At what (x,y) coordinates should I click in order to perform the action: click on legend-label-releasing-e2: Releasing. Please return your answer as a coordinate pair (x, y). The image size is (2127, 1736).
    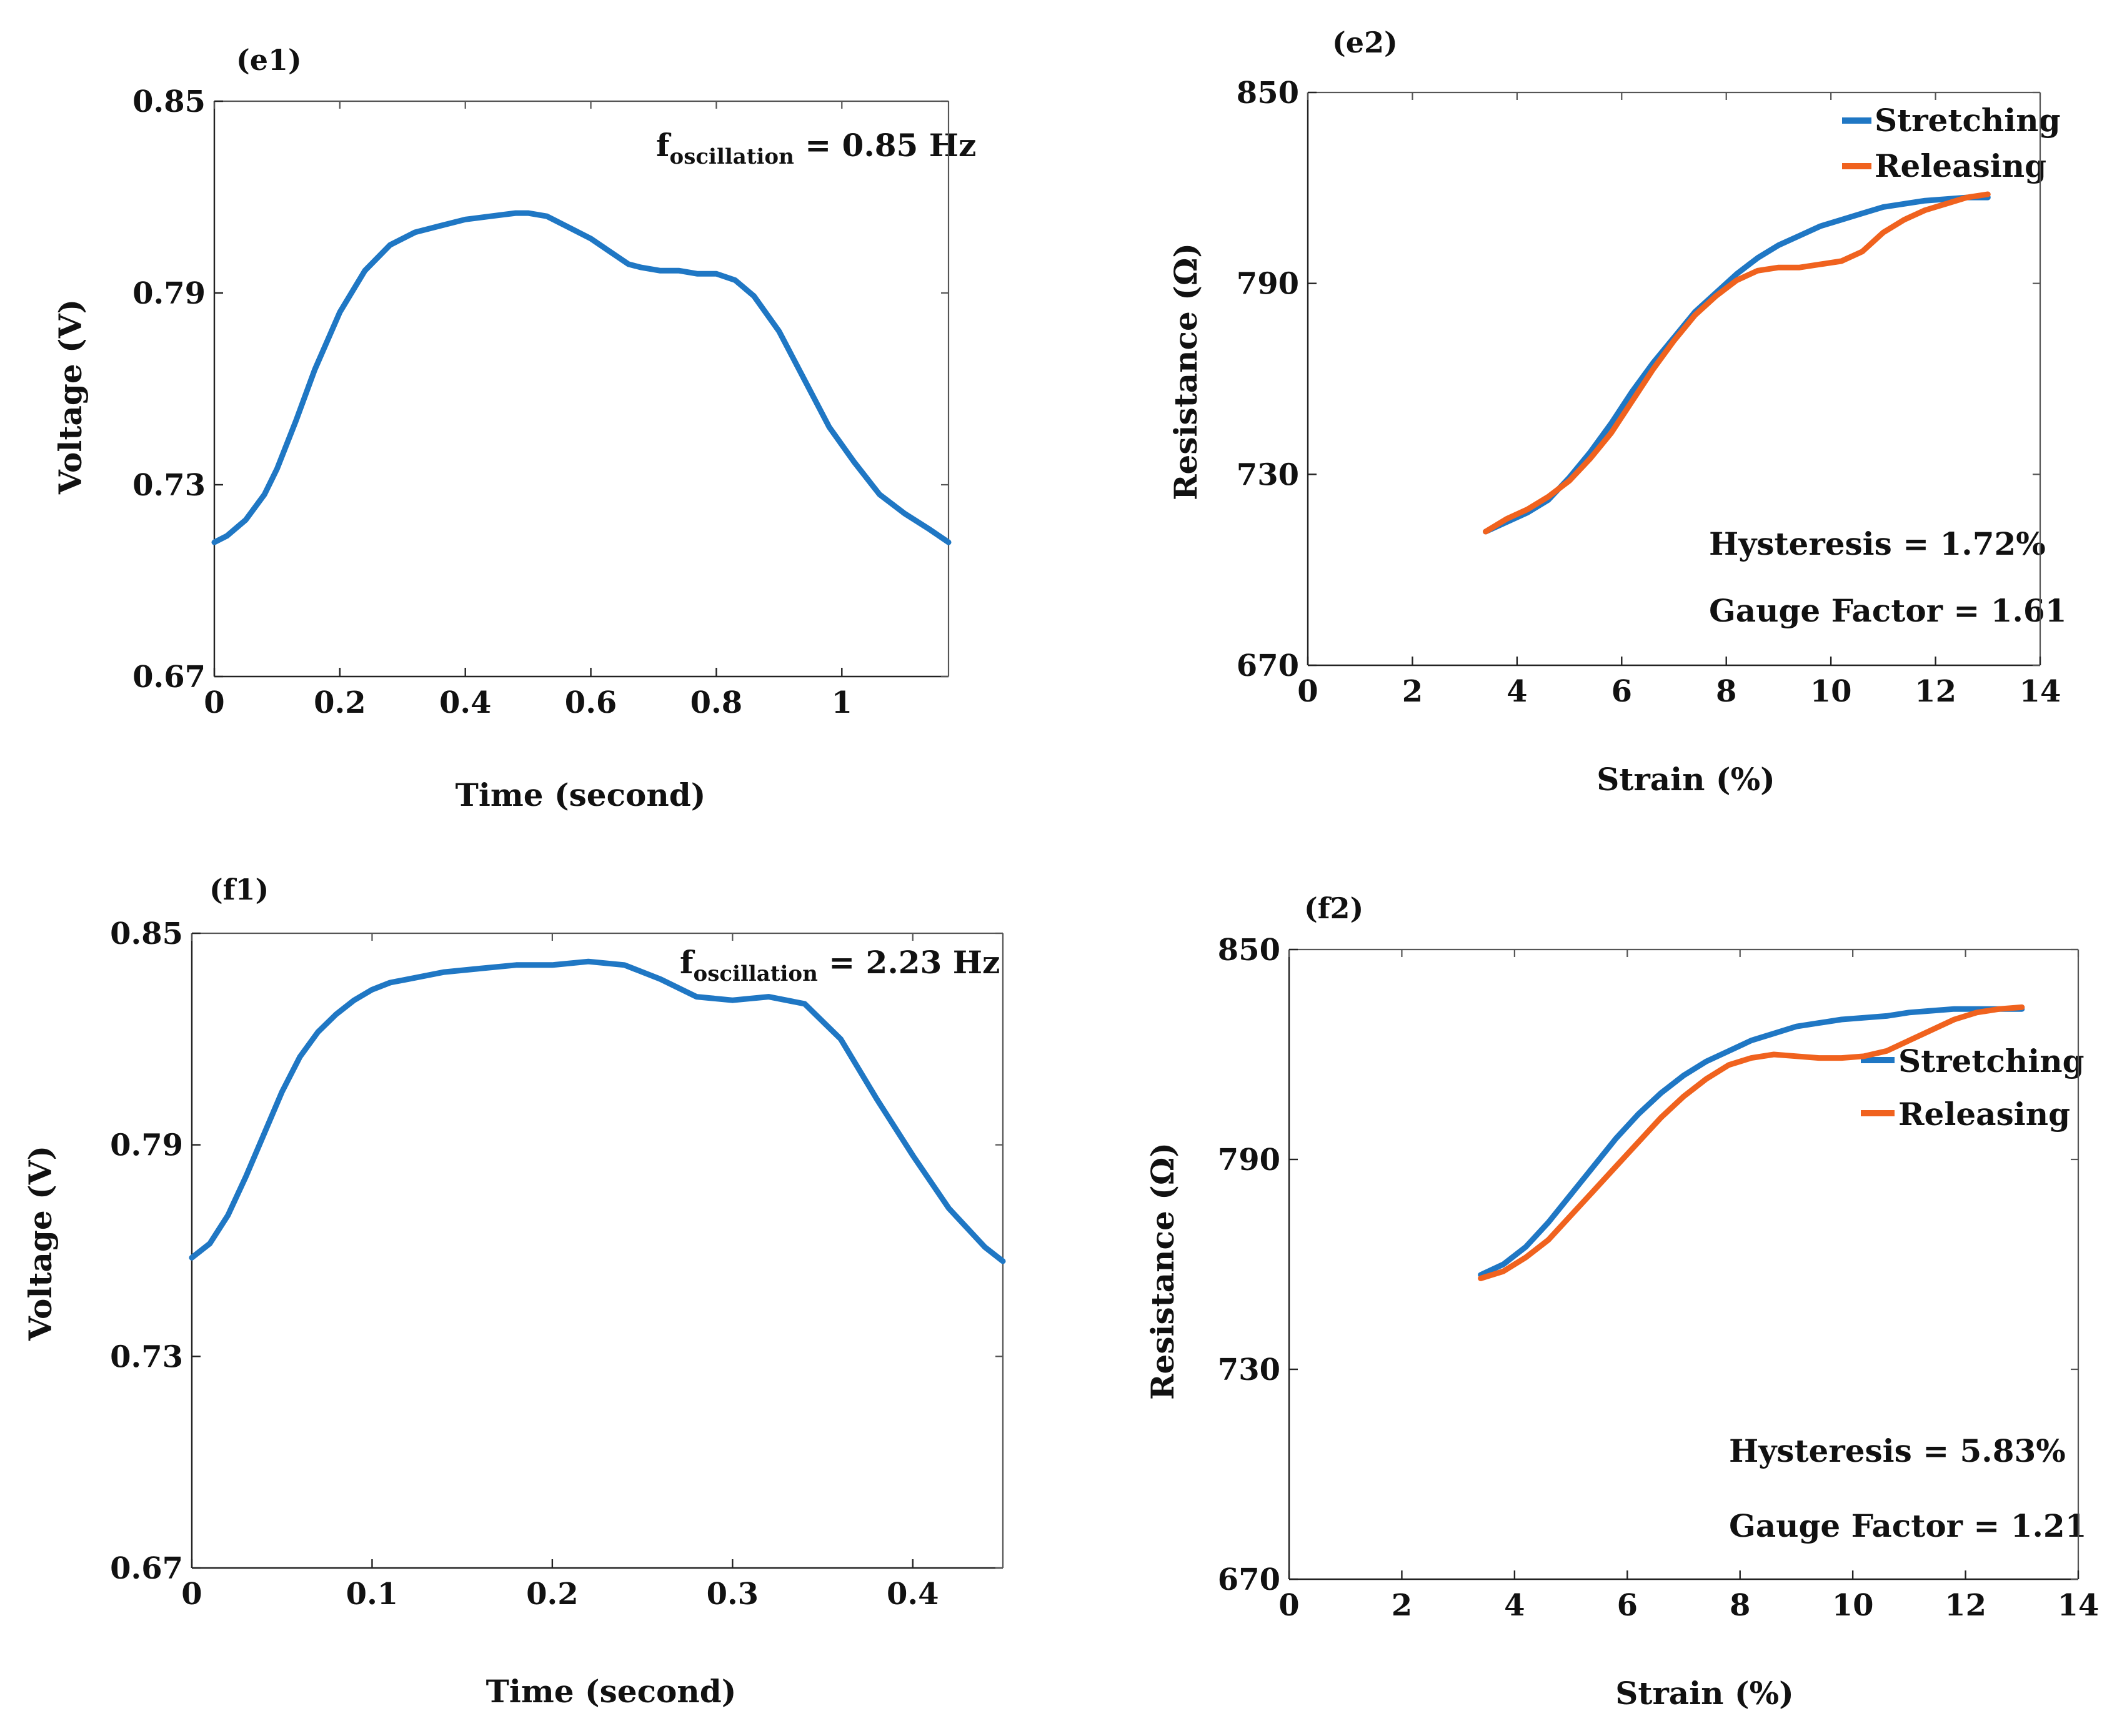
    Looking at the image, I should click on (1960, 165).